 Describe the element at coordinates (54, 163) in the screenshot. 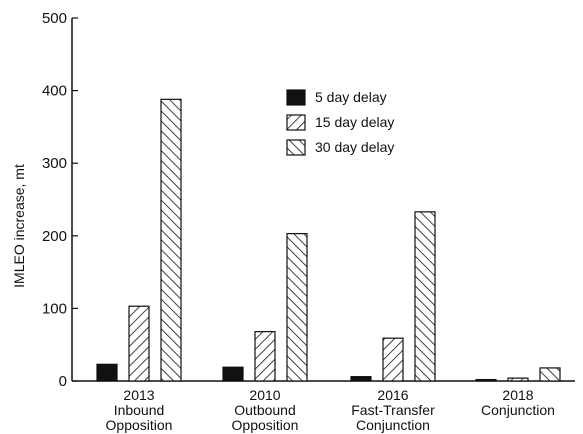

I see `y-tick-label: 300` at that location.